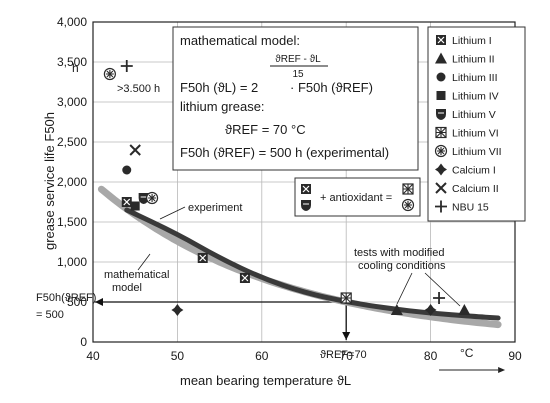  I want to click on y-tick-label: 4,000, so click(72, 22).